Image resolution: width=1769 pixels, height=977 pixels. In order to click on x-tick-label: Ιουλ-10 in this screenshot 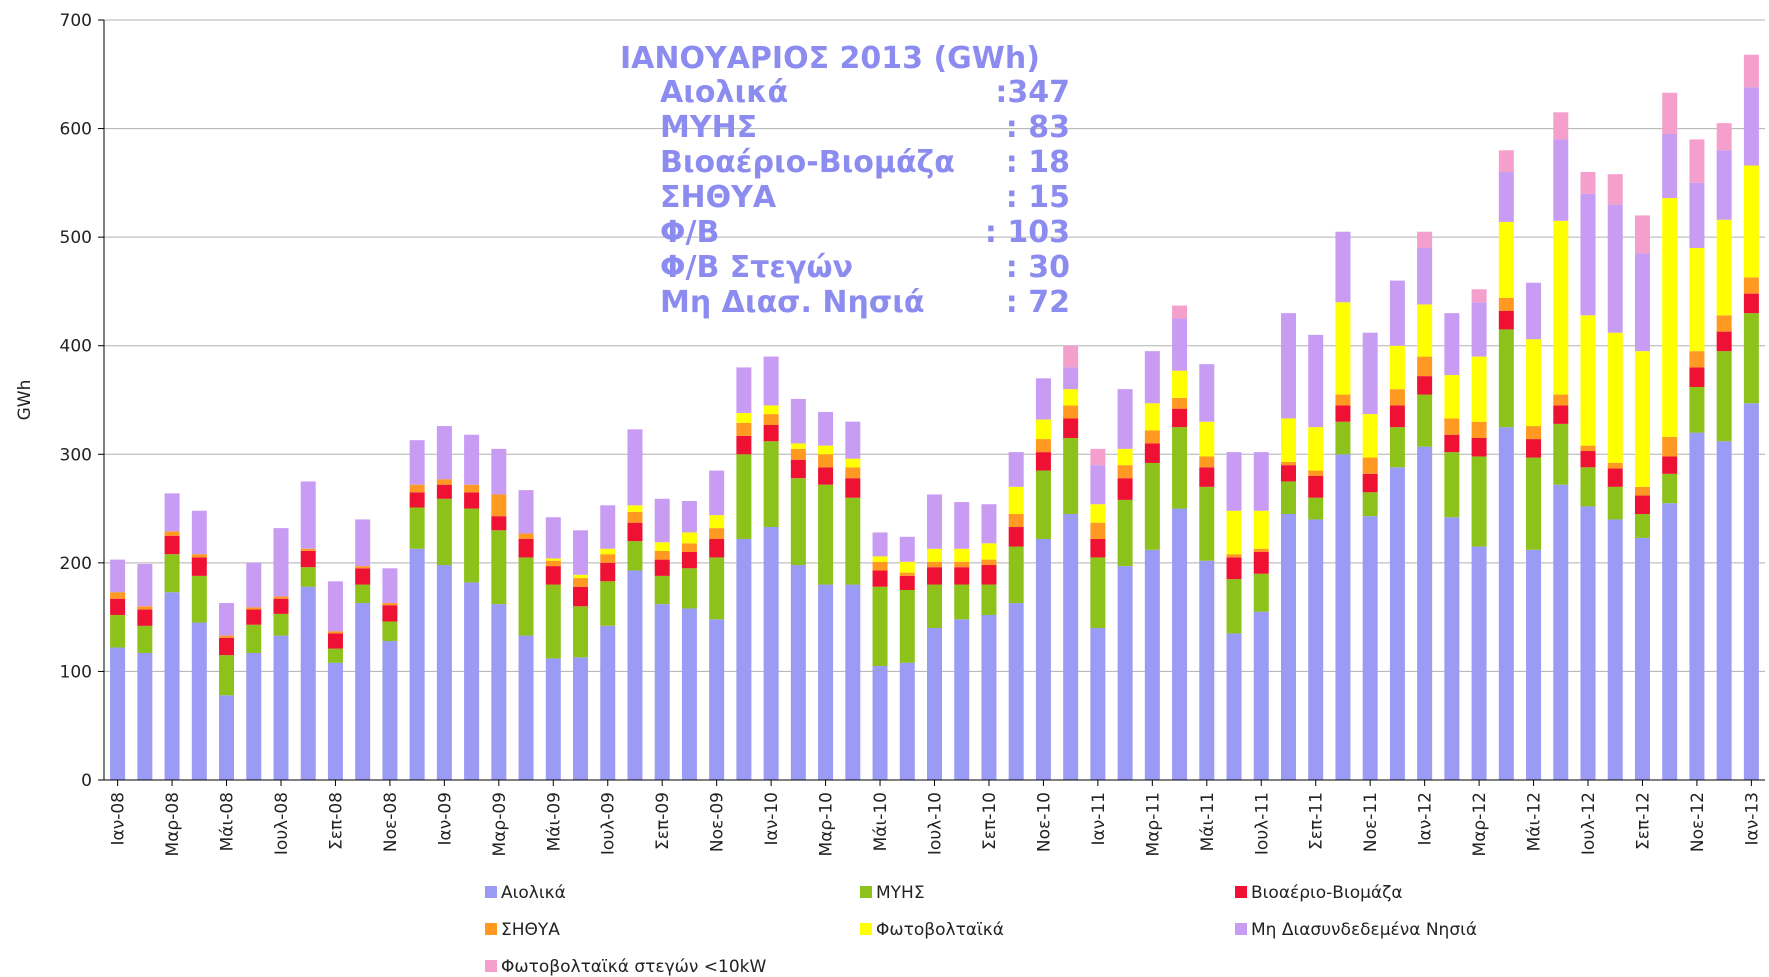, I will do `click(936, 823)`.